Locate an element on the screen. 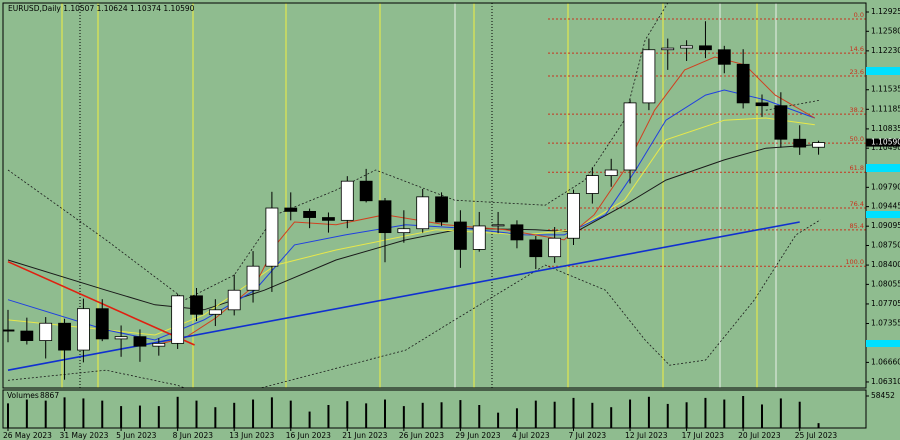 Image resolution: width=900 pixels, height=440 pixels. y-tick-label: 1.07705 is located at coordinates (885, 303).